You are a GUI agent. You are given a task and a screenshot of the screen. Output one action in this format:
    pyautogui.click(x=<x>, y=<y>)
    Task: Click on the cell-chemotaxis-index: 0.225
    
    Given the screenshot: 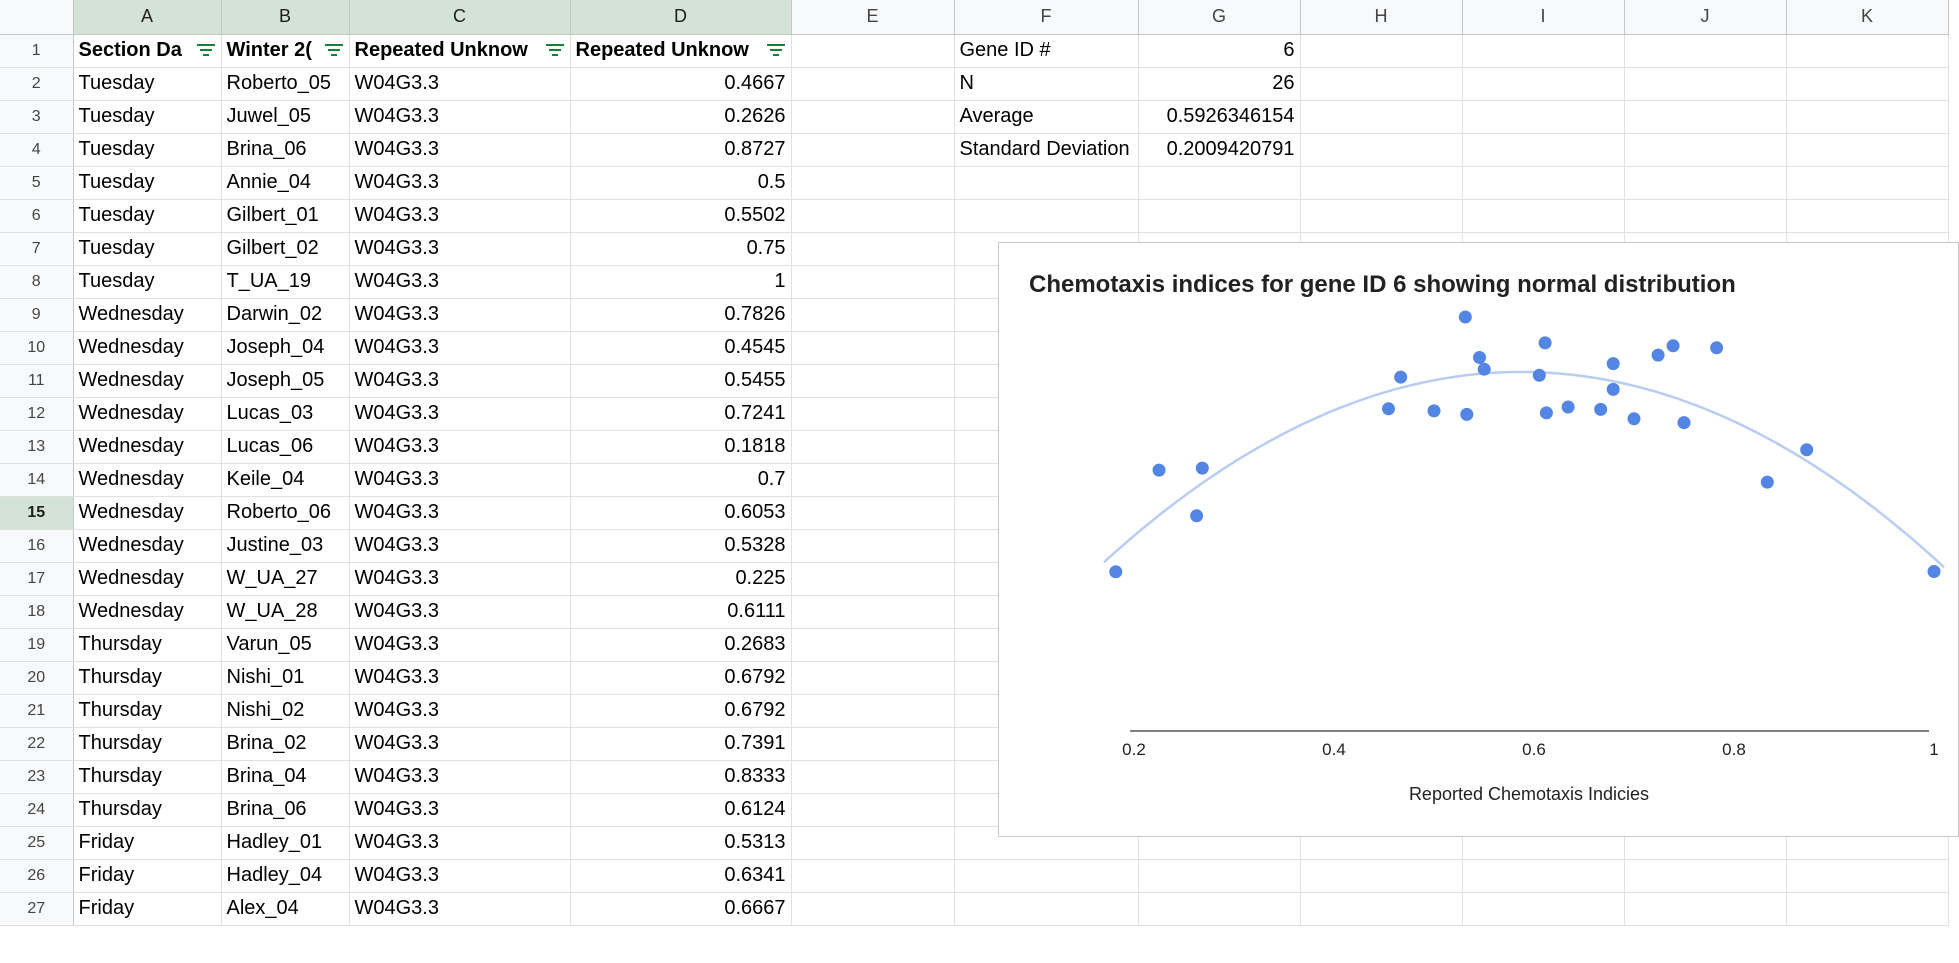 What is the action you would take?
    pyautogui.click(x=681, y=579)
    